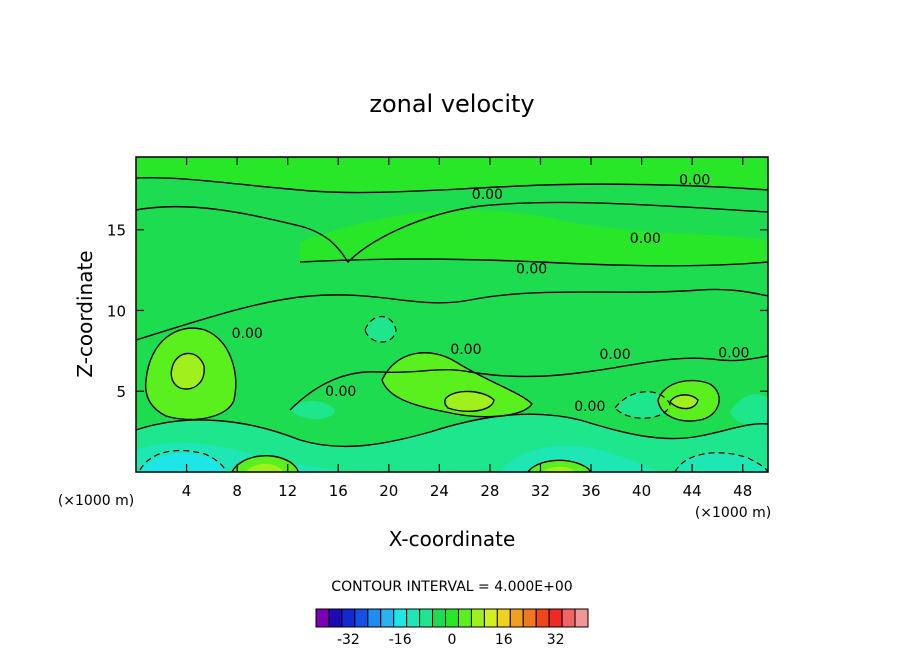 This screenshot has height=654, width=904. I want to click on y-tick-label: 5, so click(121, 392).